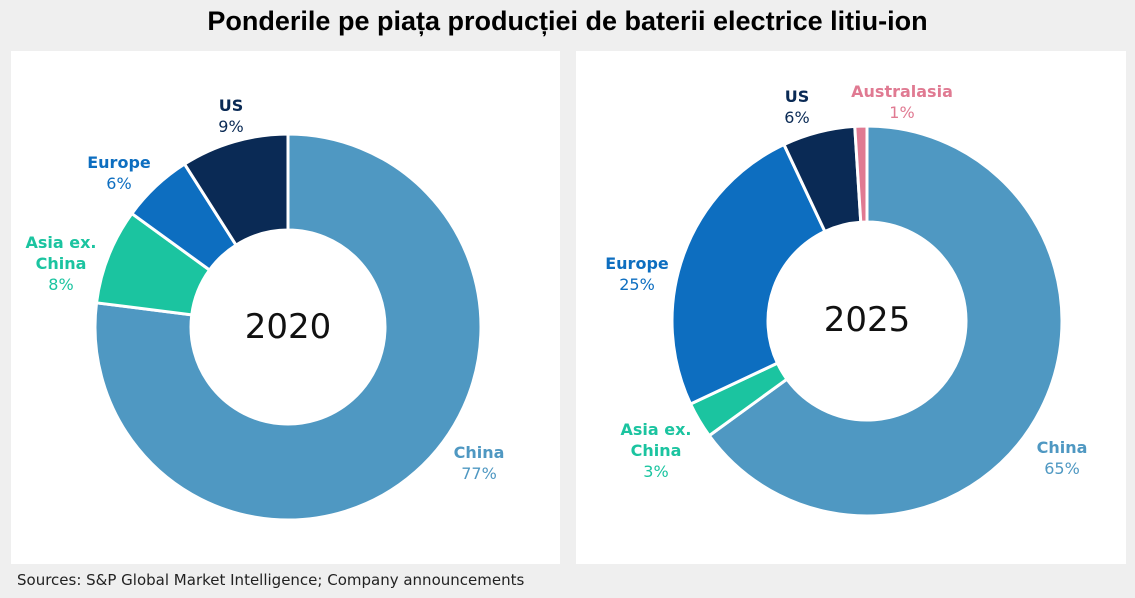 The height and width of the screenshot is (598, 1135). What do you see at coordinates (796, 117) in the screenshot?
I see `slice-value-us: 6%` at bounding box center [796, 117].